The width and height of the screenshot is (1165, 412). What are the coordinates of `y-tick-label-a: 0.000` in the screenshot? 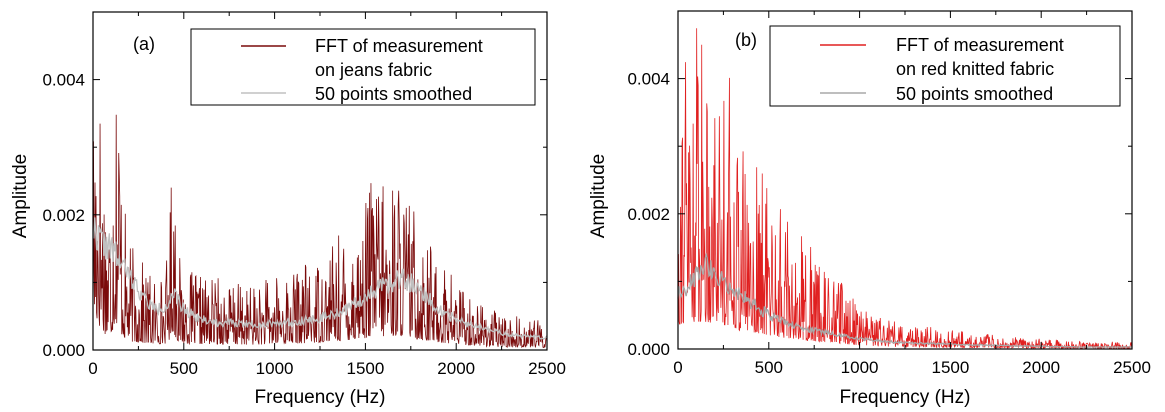 It's located at (63, 350).